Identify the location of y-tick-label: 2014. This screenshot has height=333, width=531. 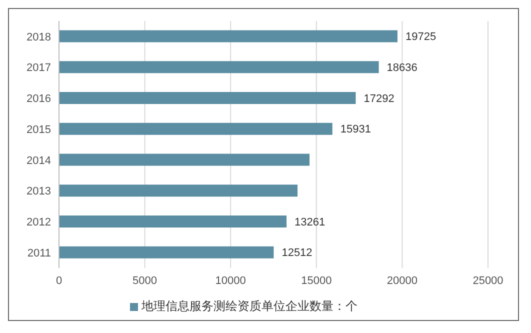
(38, 160).